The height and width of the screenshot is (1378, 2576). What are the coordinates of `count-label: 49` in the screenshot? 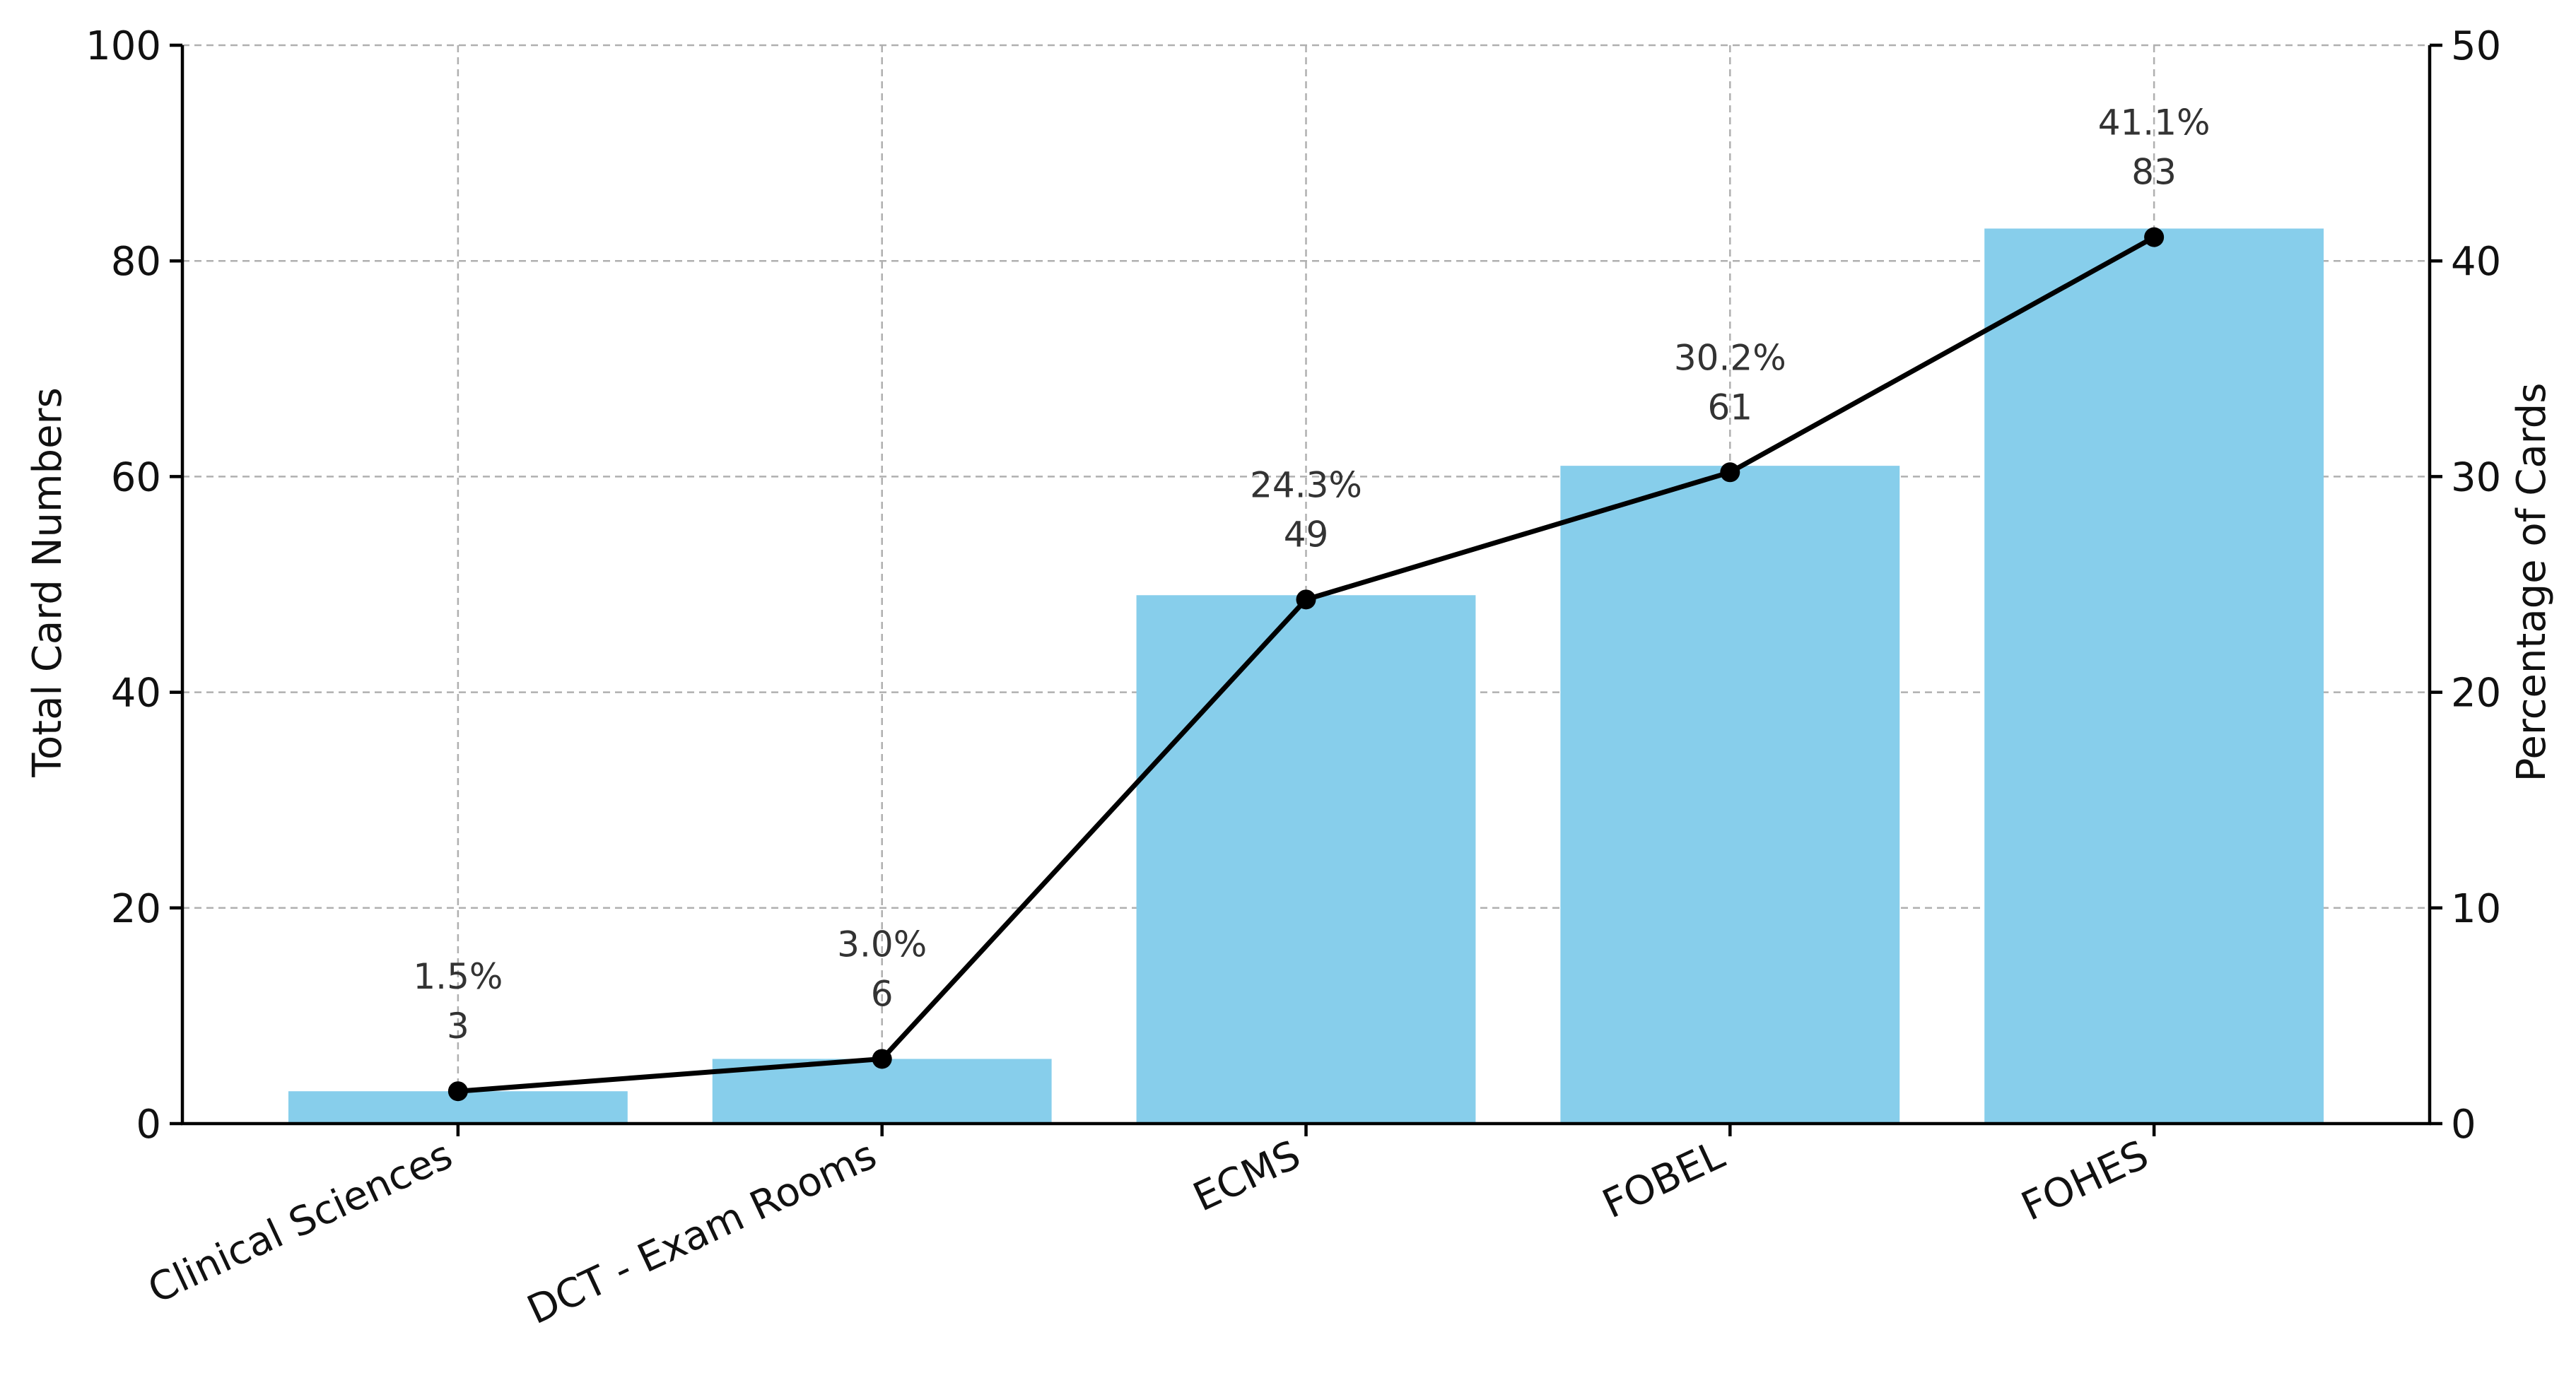 It's located at (1306, 534).